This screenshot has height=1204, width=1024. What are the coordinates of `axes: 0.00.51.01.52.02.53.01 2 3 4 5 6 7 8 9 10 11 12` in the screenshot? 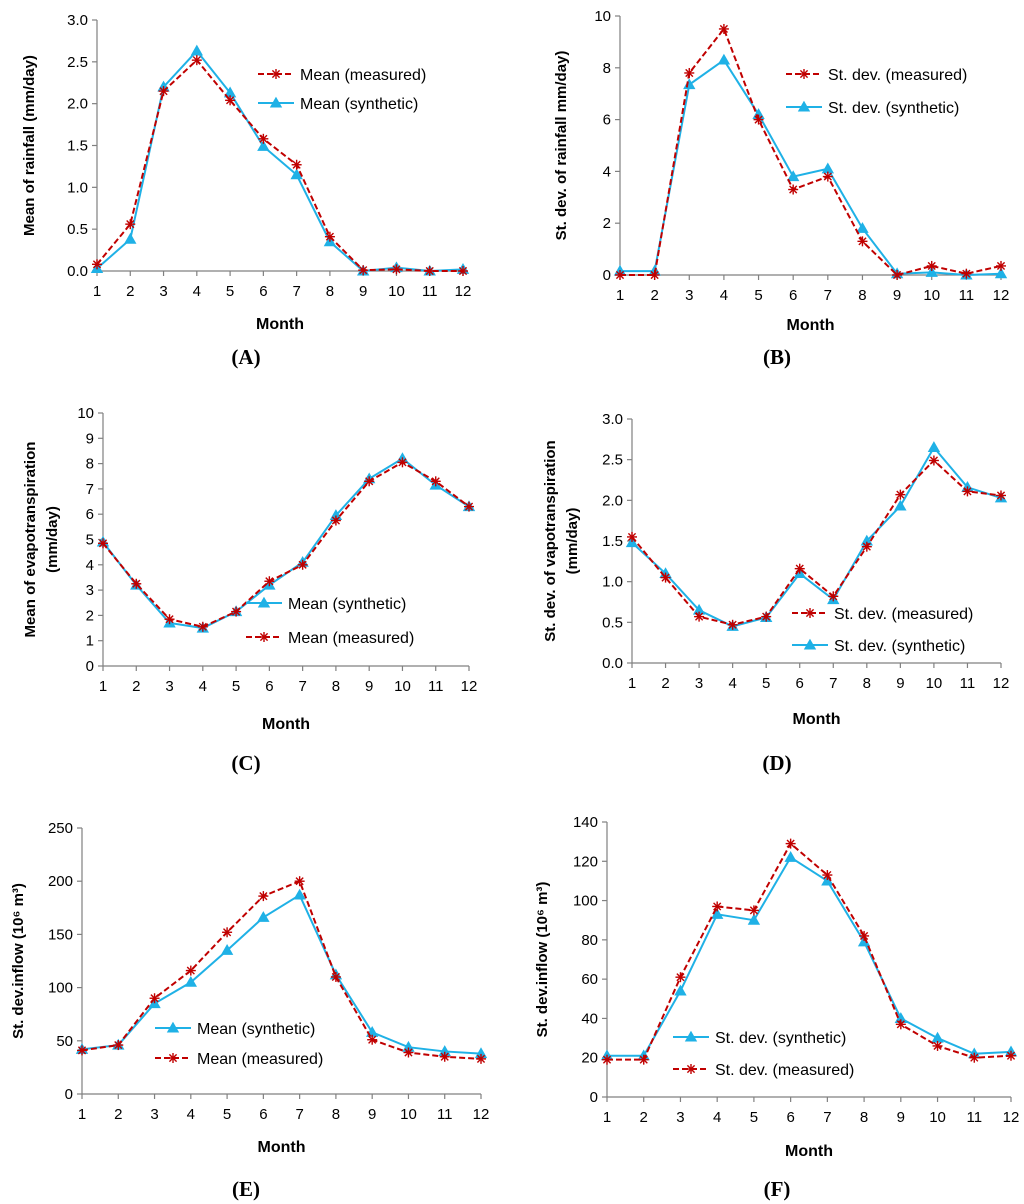 It's located at (269, 156).